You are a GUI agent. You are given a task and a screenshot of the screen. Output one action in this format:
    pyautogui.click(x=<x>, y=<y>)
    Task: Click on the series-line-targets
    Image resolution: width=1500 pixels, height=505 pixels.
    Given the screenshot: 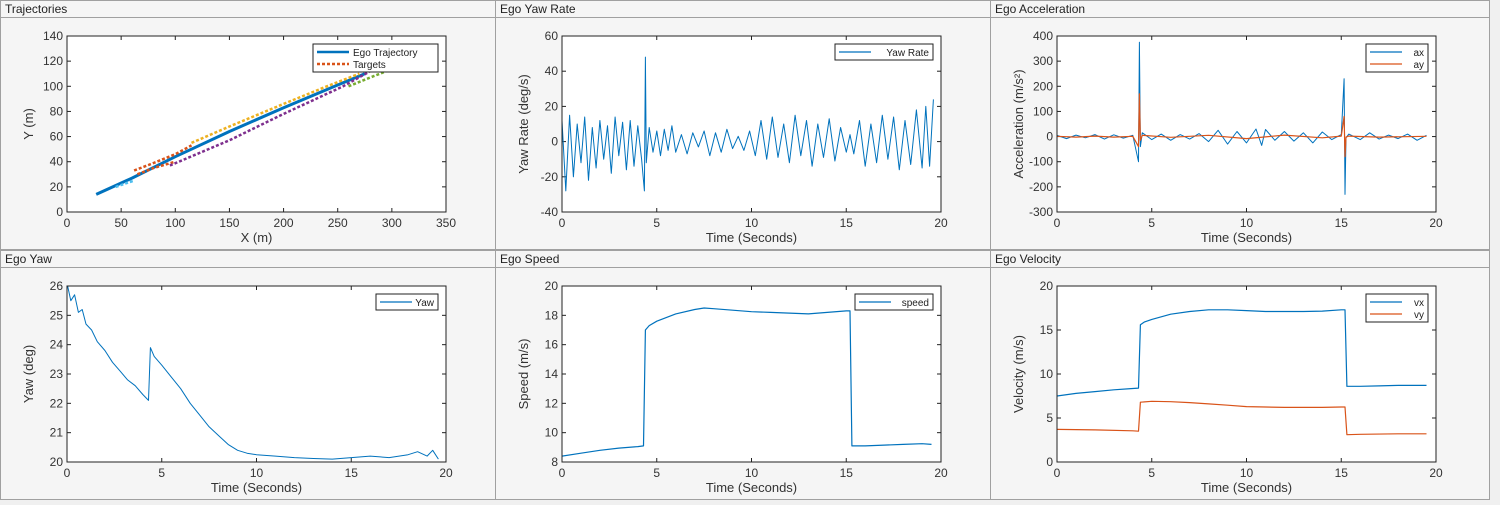 What is the action you would take?
    pyautogui.click(x=163, y=158)
    